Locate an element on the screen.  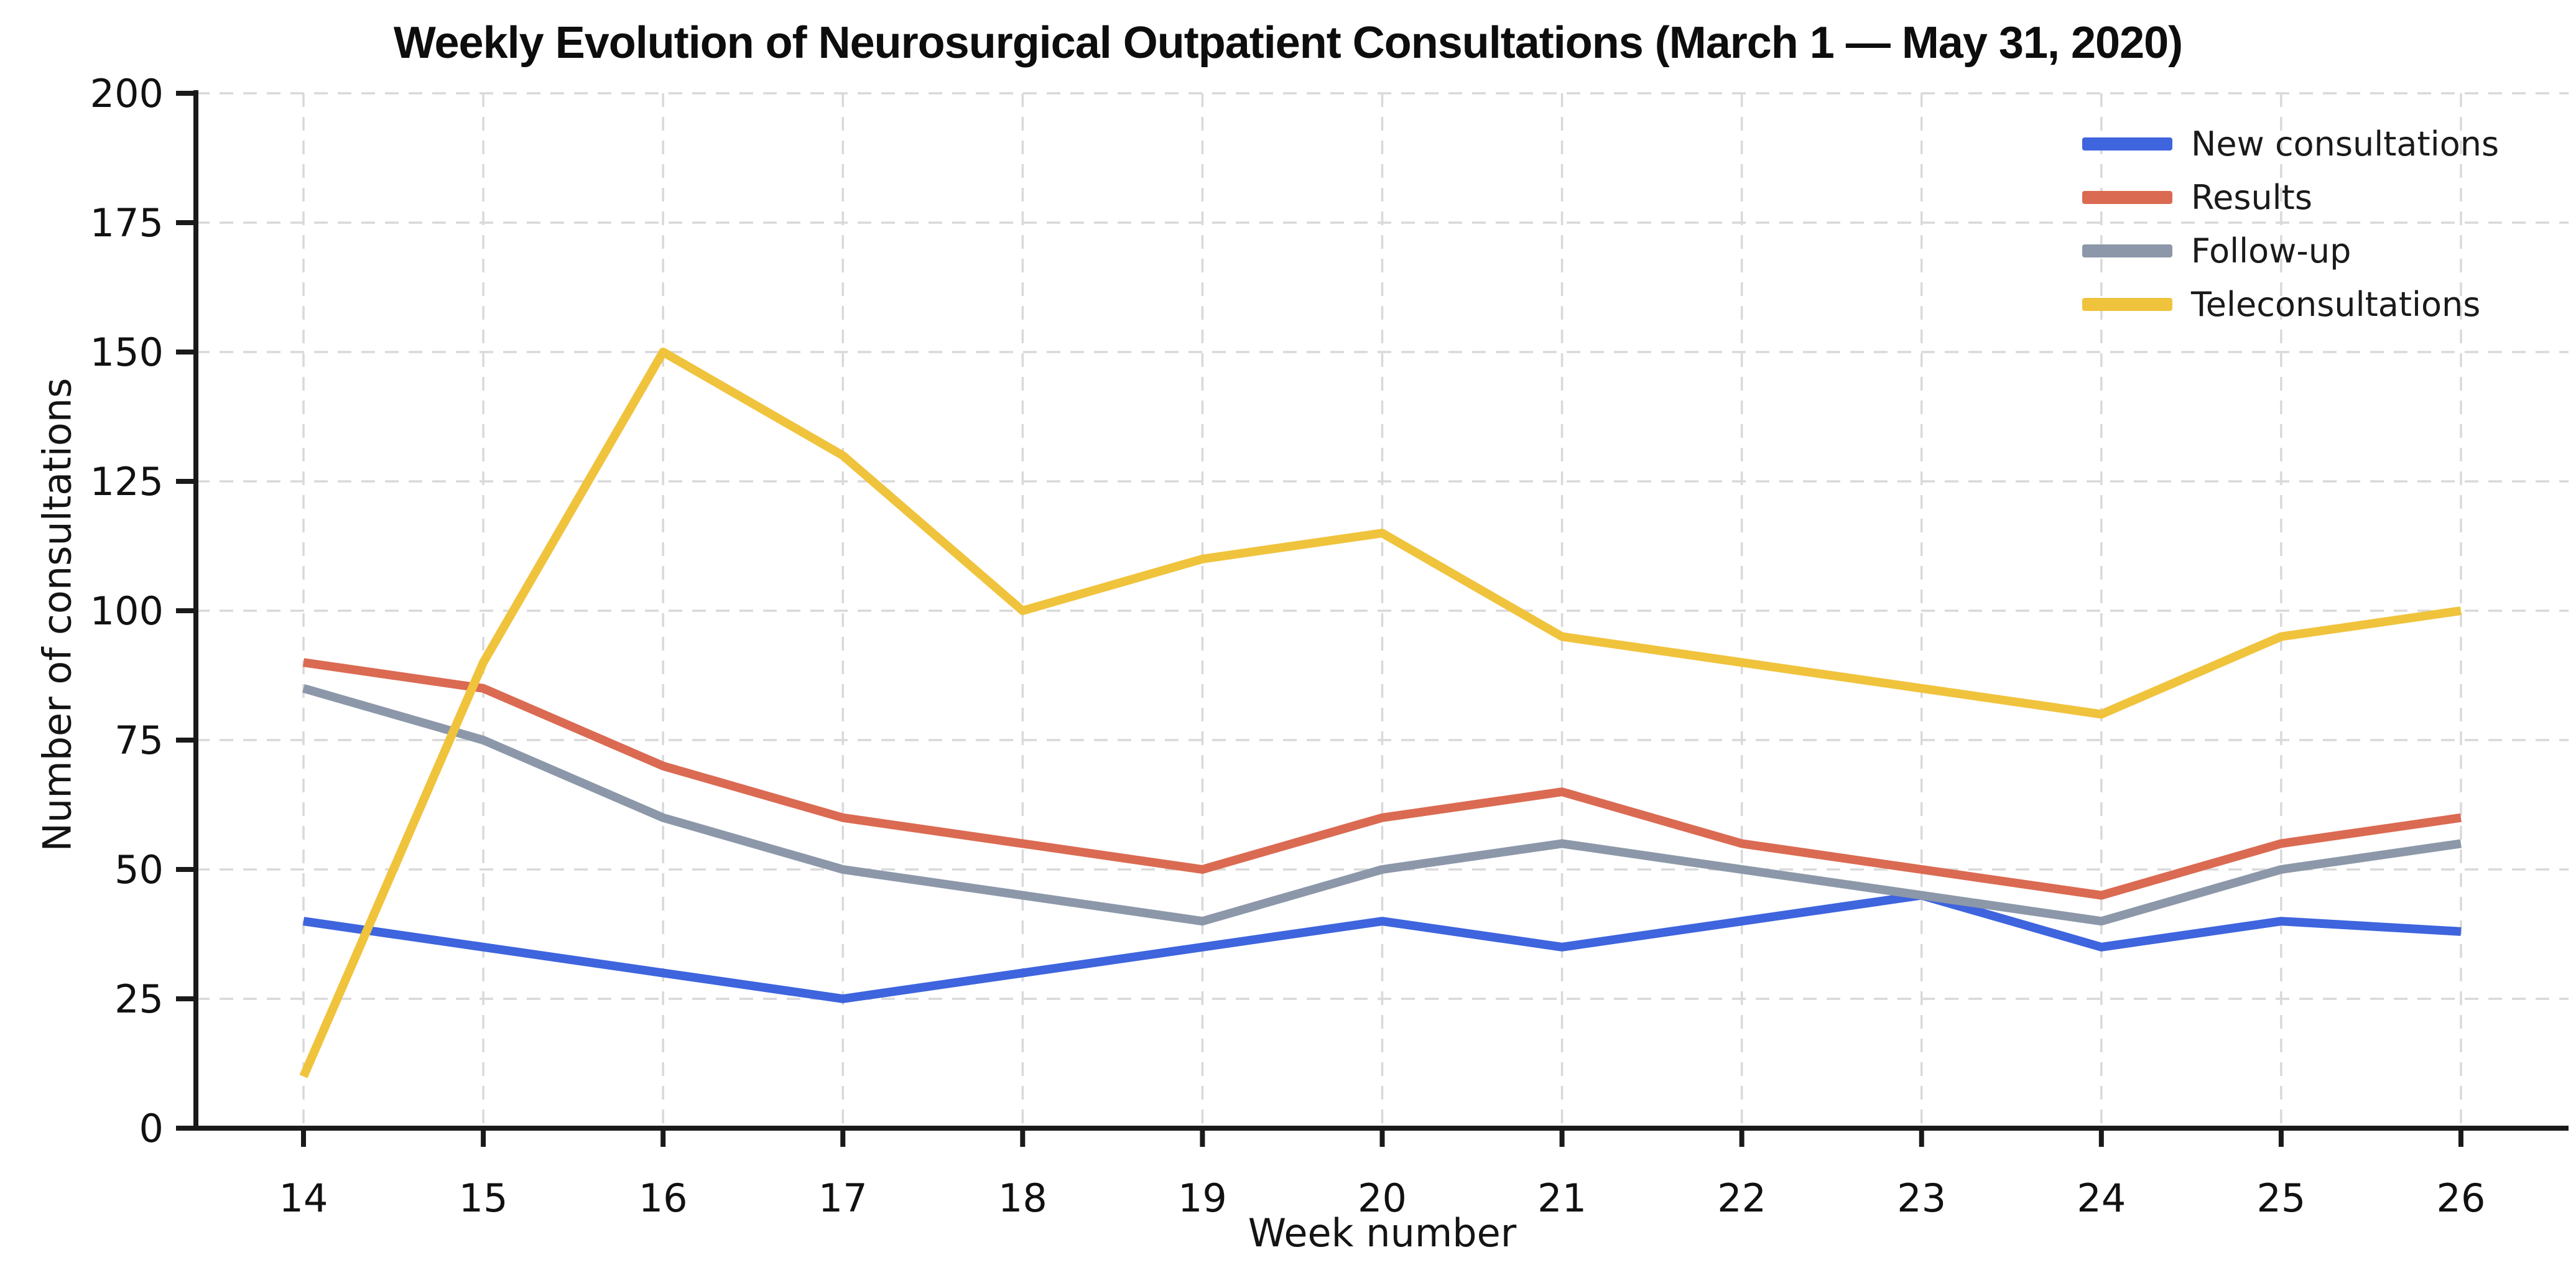
legend-item: Teleconsultations is located at coordinates (2291, 304).